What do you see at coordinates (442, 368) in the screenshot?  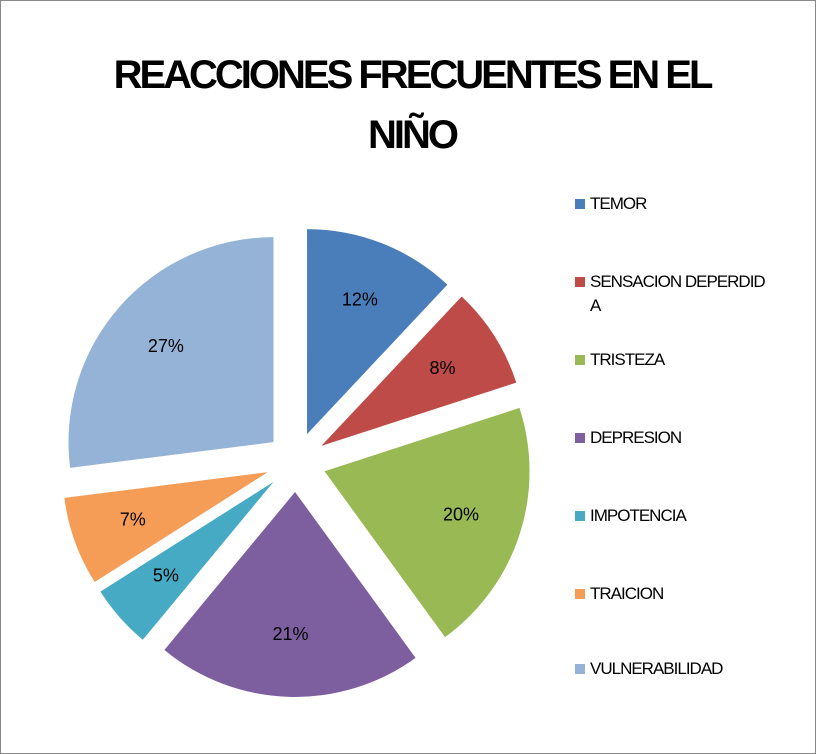 I see `data-label: 8%` at bounding box center [442, 368].